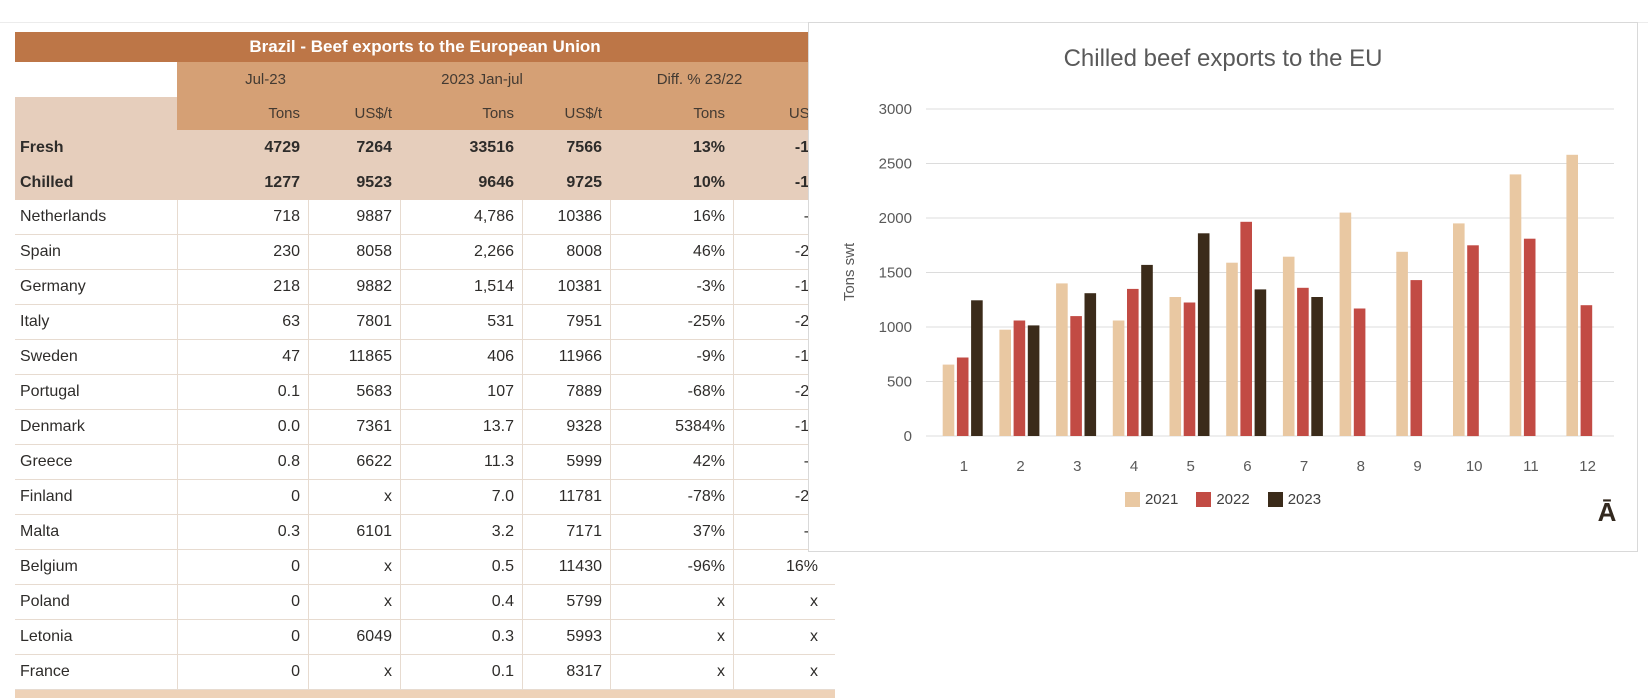 The height and width of the screenshot is (698, 1648). Describe the element at coordinates (461, 217) in the screenshot. I see `table-cell: 4,786` at that location.